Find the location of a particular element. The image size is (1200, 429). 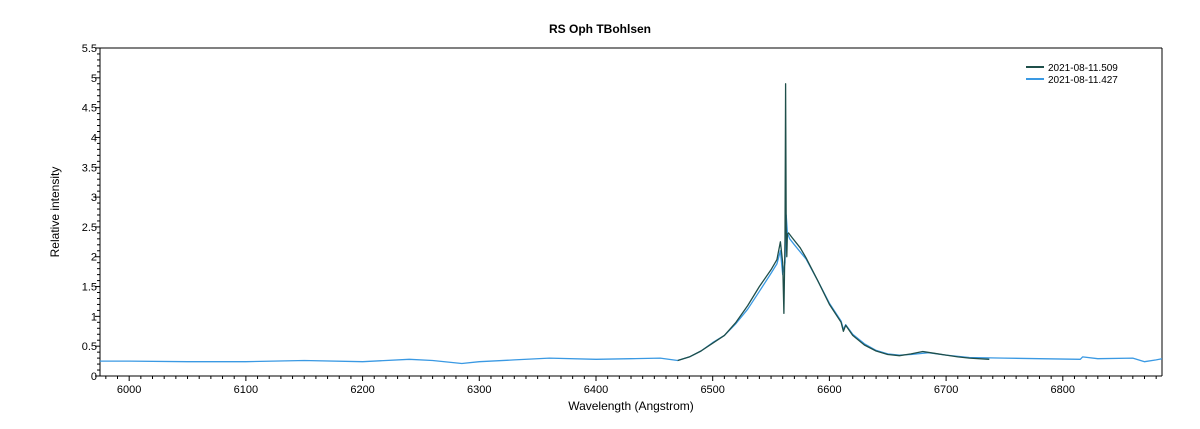

y-tick-label: 1.5 is located at coordinates (89, 288).